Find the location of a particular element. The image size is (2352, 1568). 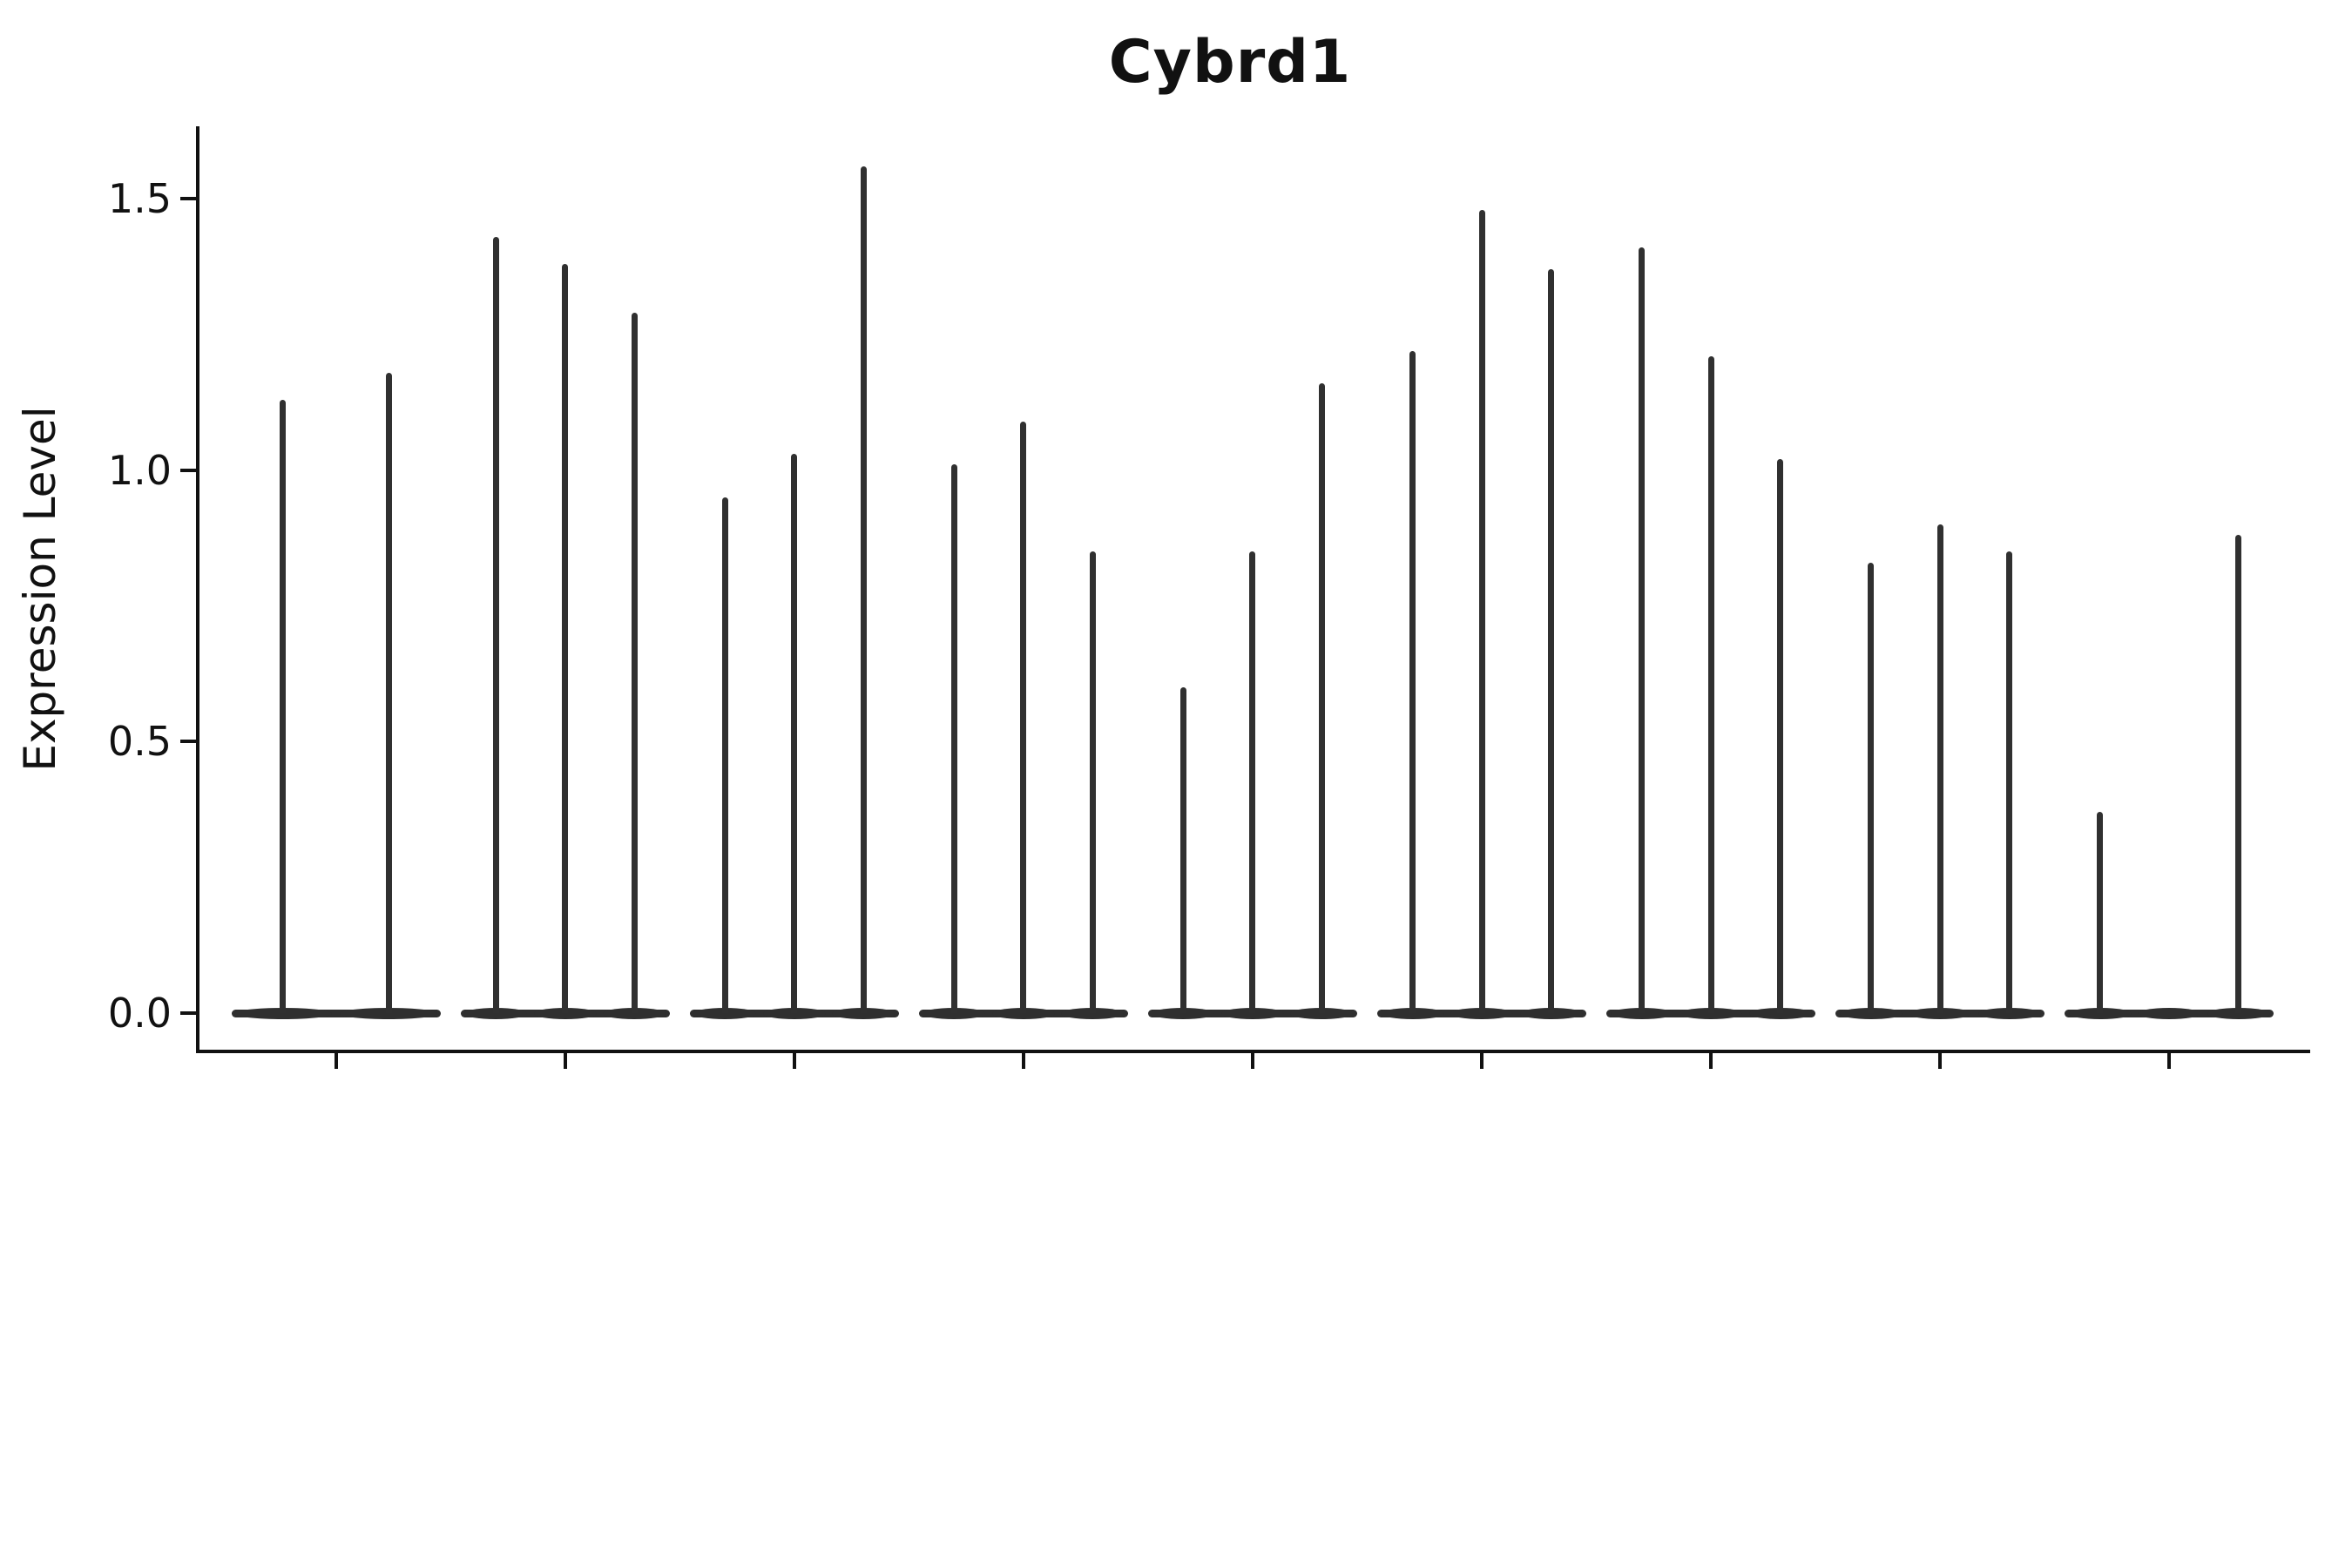

y-axis-tick-label: 0.0 is located at coordinates (139, 1014).